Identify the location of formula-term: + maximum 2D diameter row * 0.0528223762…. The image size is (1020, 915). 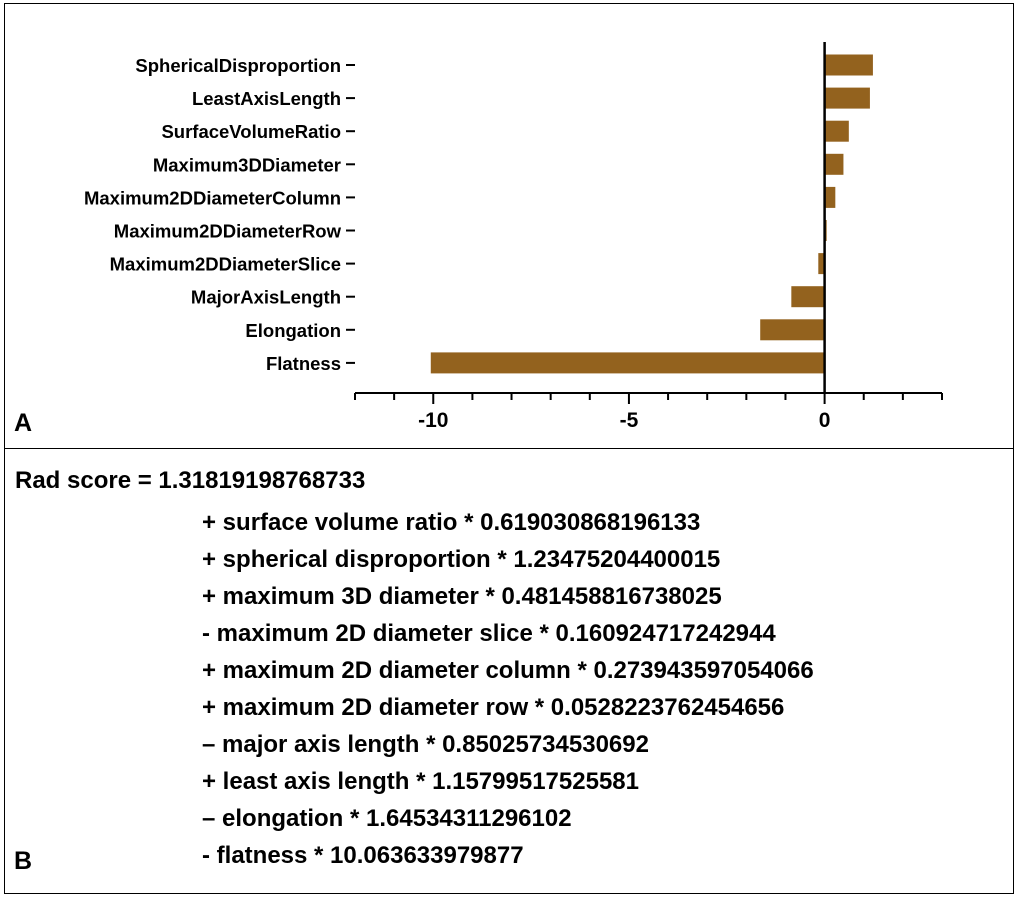
(493, 707).